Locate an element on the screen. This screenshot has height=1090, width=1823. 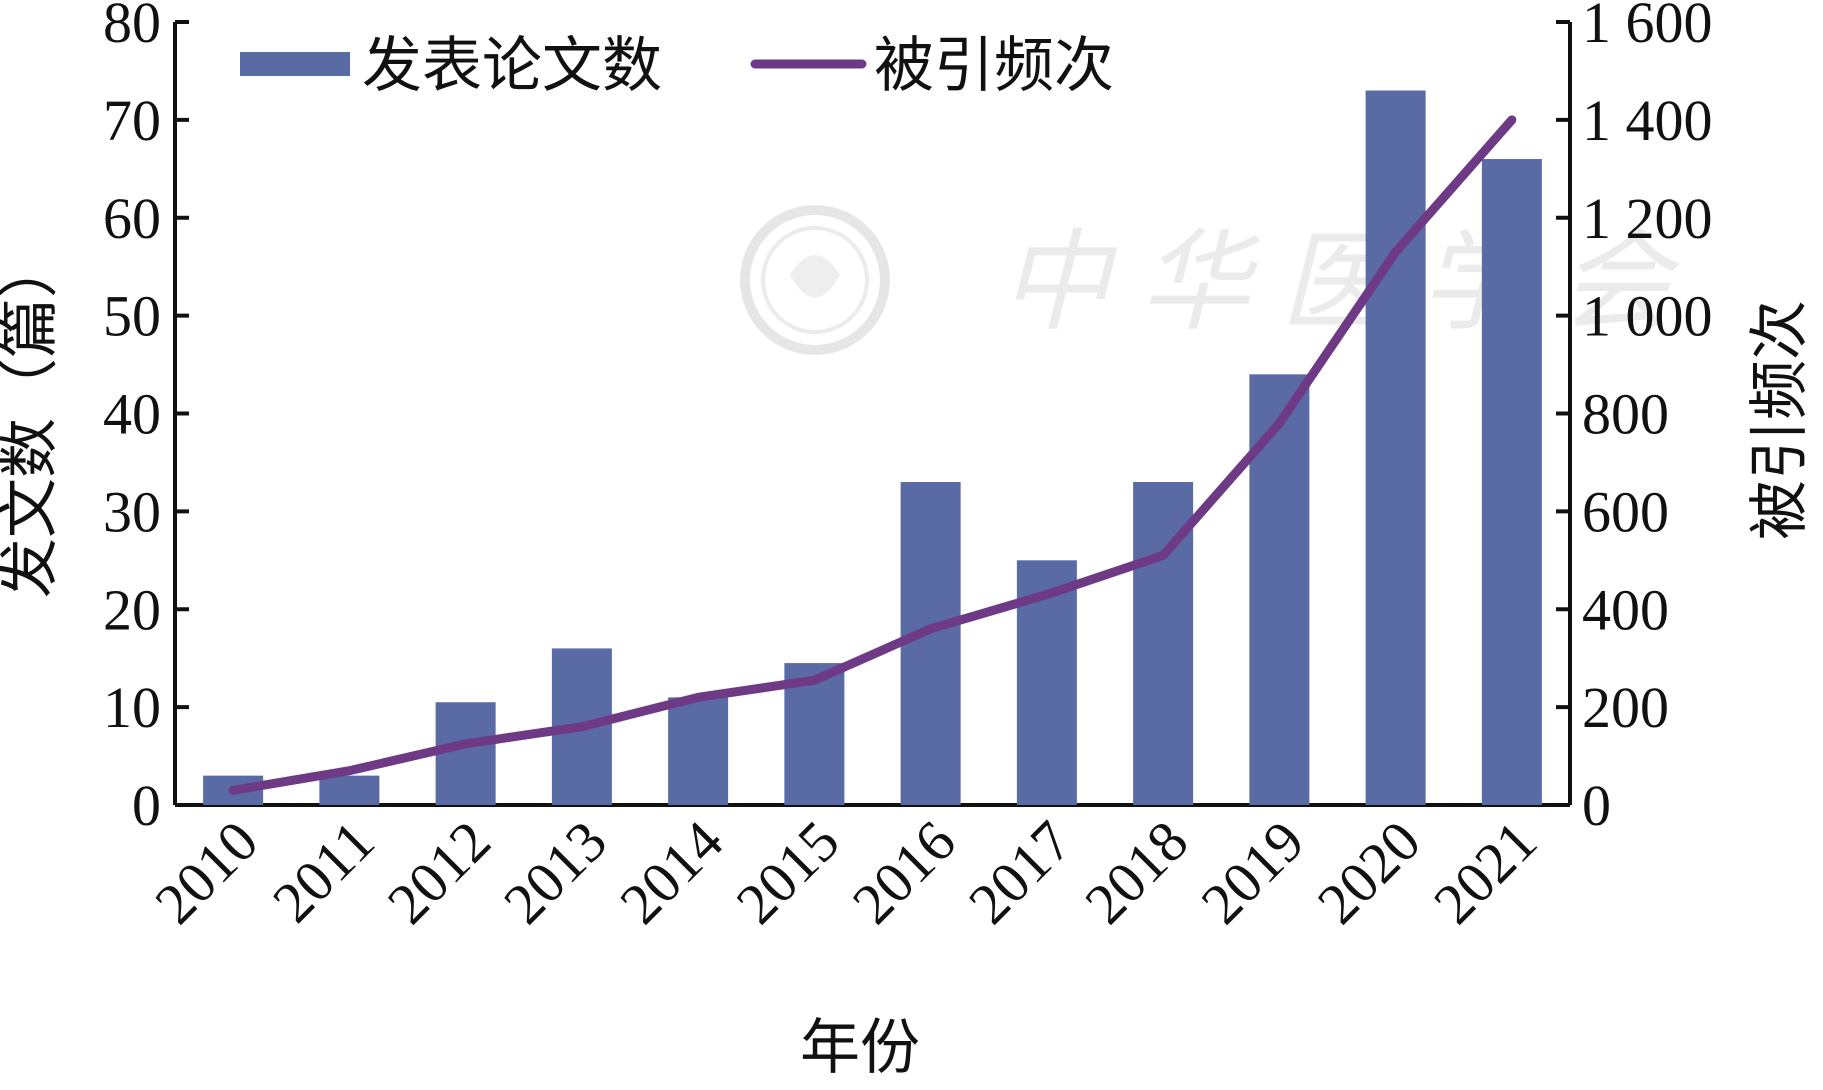
y-tick-label: 50 is located at coordinates (132, 316).